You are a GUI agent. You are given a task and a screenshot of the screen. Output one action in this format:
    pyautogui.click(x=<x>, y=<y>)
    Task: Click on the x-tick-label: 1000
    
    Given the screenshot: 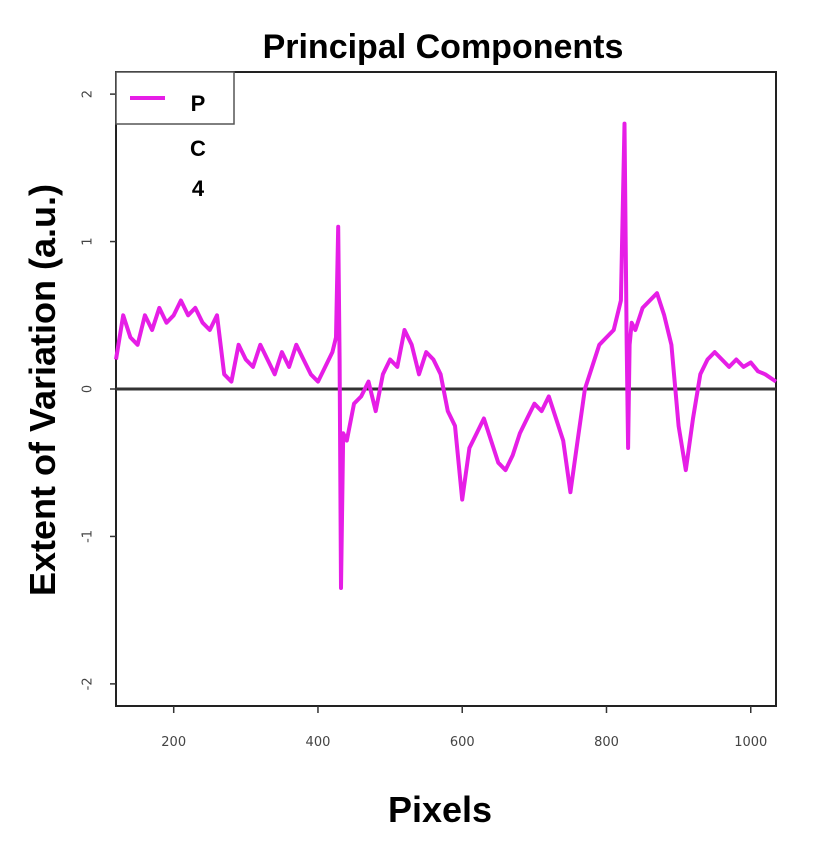 What is the action you would take?
    pyautogui.click(x=750, y=742)
    